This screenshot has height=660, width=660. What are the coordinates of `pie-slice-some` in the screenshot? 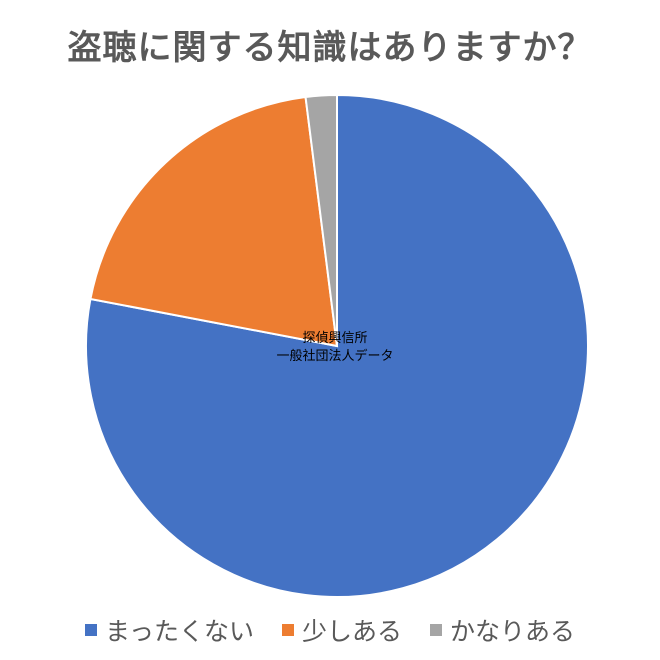 It's located at (214, 221).